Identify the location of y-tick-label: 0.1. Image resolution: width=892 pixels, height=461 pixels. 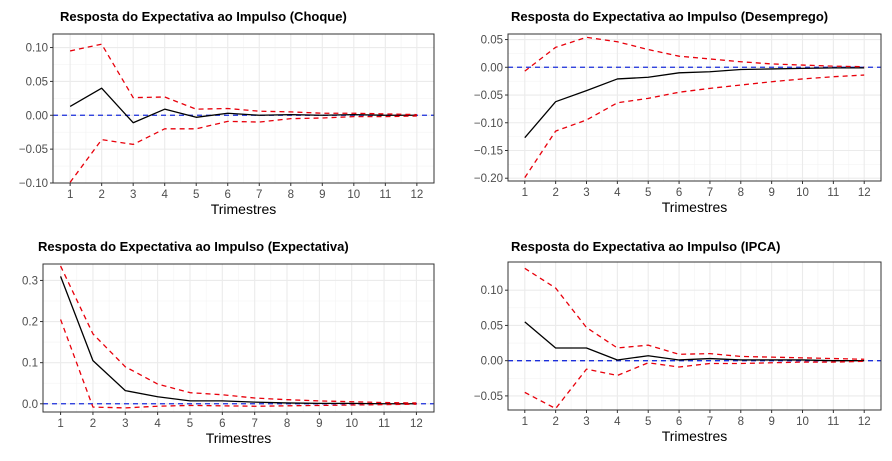
(30, 364).